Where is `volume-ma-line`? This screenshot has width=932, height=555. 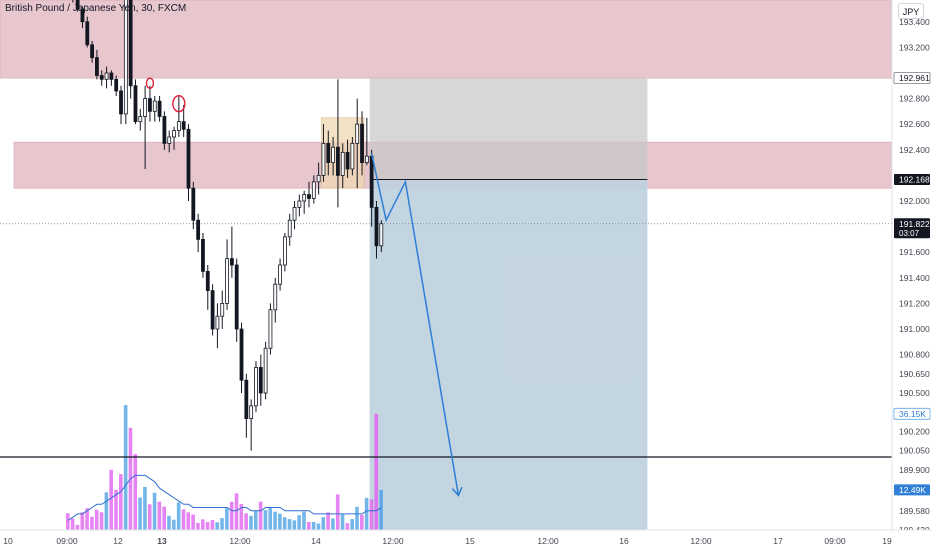 volume-ma-line is located at coordinates (224, 497).